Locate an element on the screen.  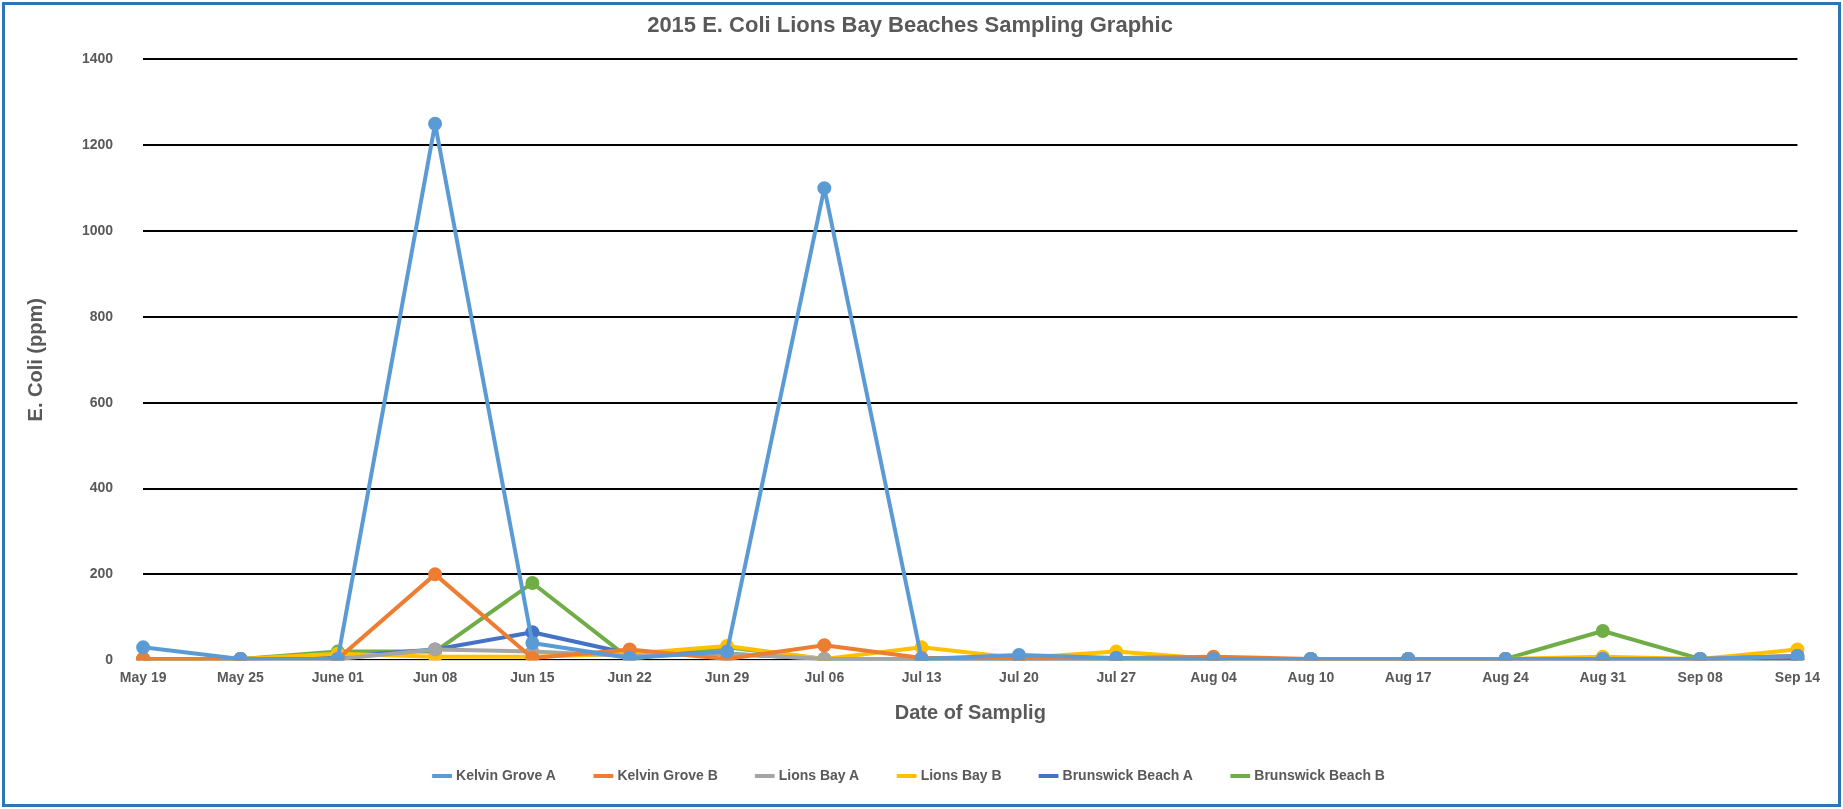
x-tick-label: June 01 is located at coordinates (338, 677).